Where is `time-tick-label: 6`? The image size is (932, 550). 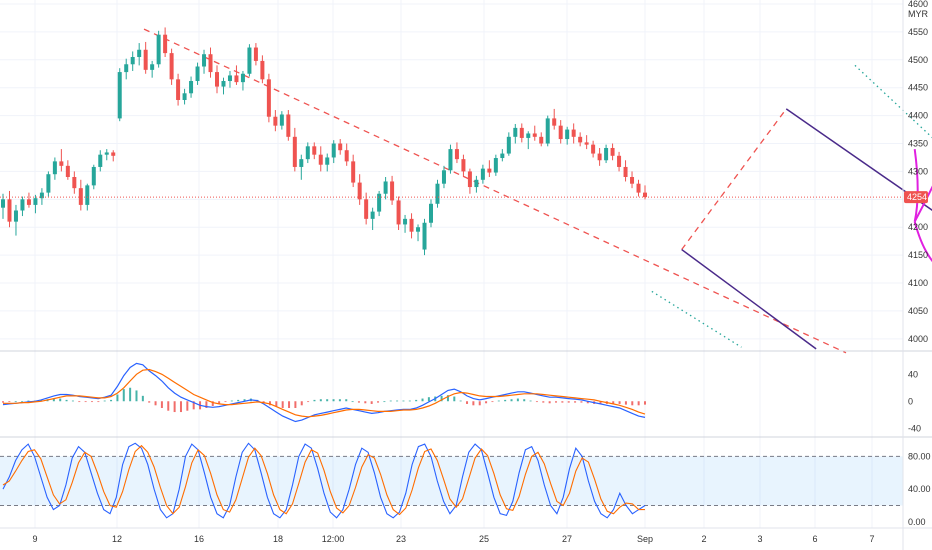 time-tick-label: 6 is located at coordinates (814, 539).